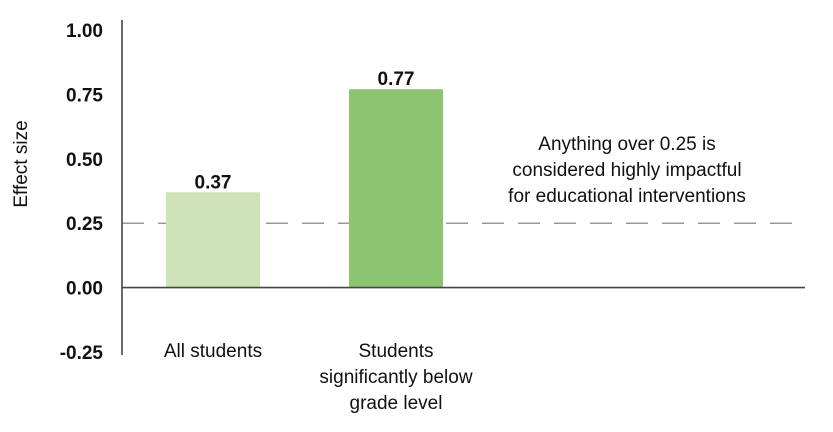 The image size is (833, 432). I want to click on y-axis-ticks: -0.25 0.00 0.25 0.50 0.75 1.00, so click(82, 192).